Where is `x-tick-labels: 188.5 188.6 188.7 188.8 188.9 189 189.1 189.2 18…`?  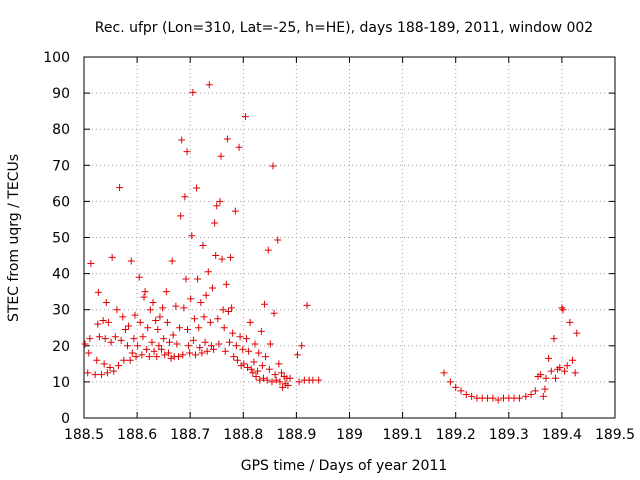
x-tick-labels: 188.5 188.6 188.7 188.8 188.9 189 189.1 189.2 18… is located at coordinates (349, 435).